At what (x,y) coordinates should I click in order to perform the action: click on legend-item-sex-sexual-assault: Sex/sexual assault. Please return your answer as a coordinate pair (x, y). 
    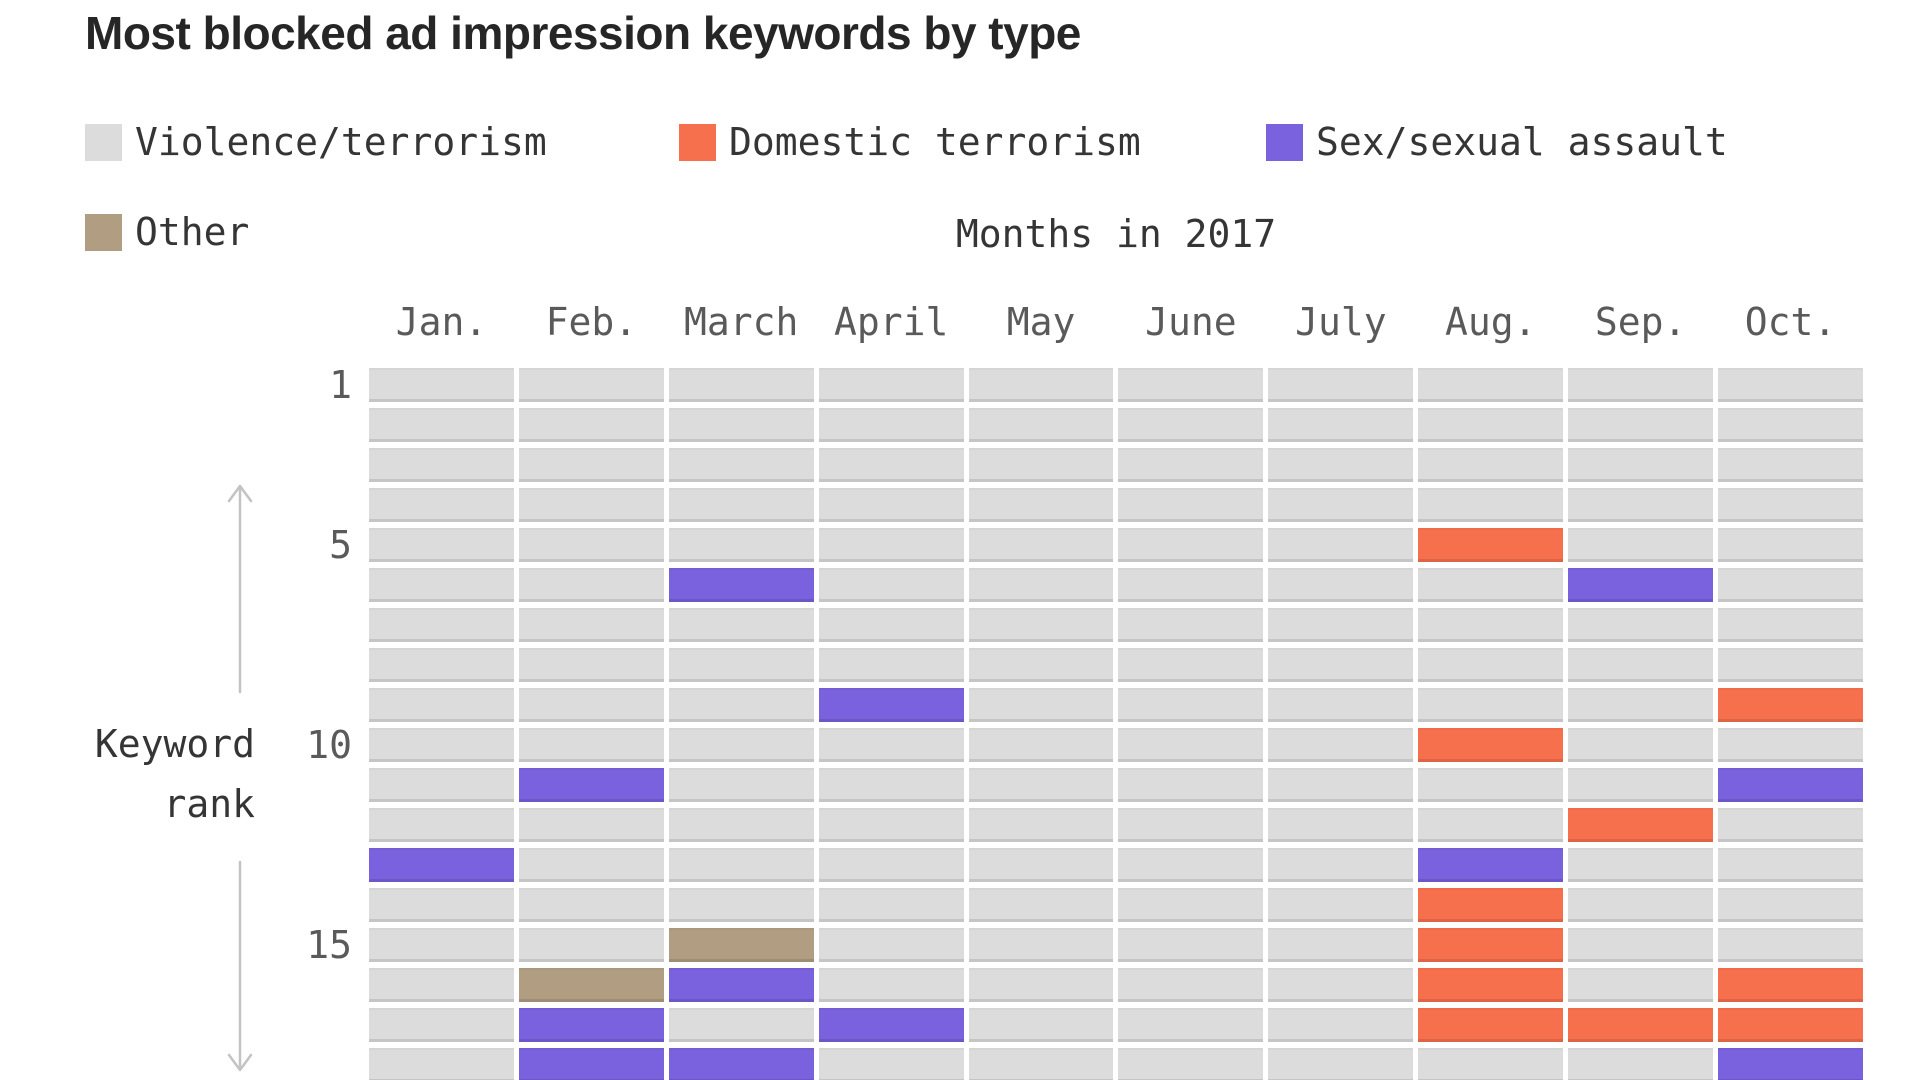
    Looking at the image, I should click on (1497, 142).